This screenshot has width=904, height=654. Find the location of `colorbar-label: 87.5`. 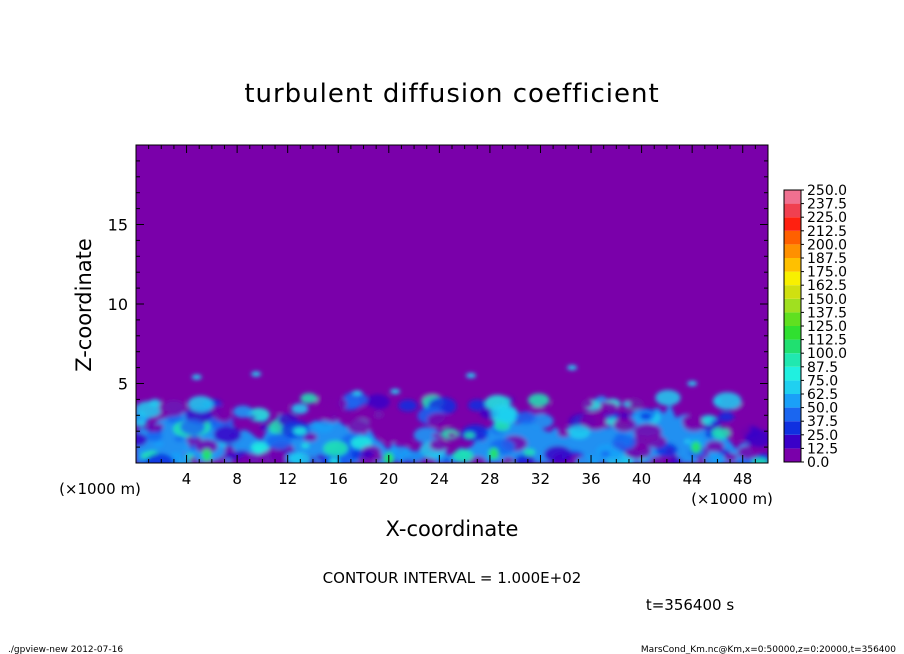

colorbar-label: 87.5 is located at coordinates (822, 368).